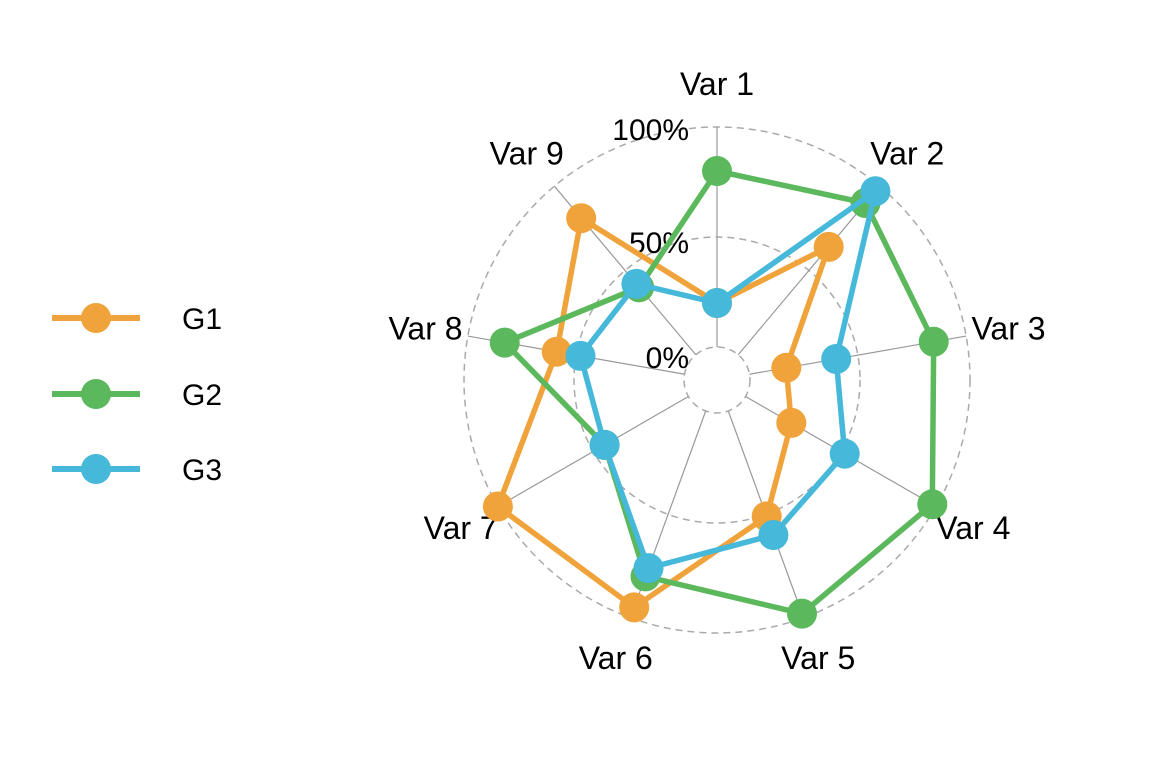  I want to click on legend-label-g2: G2, so click(202, 395).